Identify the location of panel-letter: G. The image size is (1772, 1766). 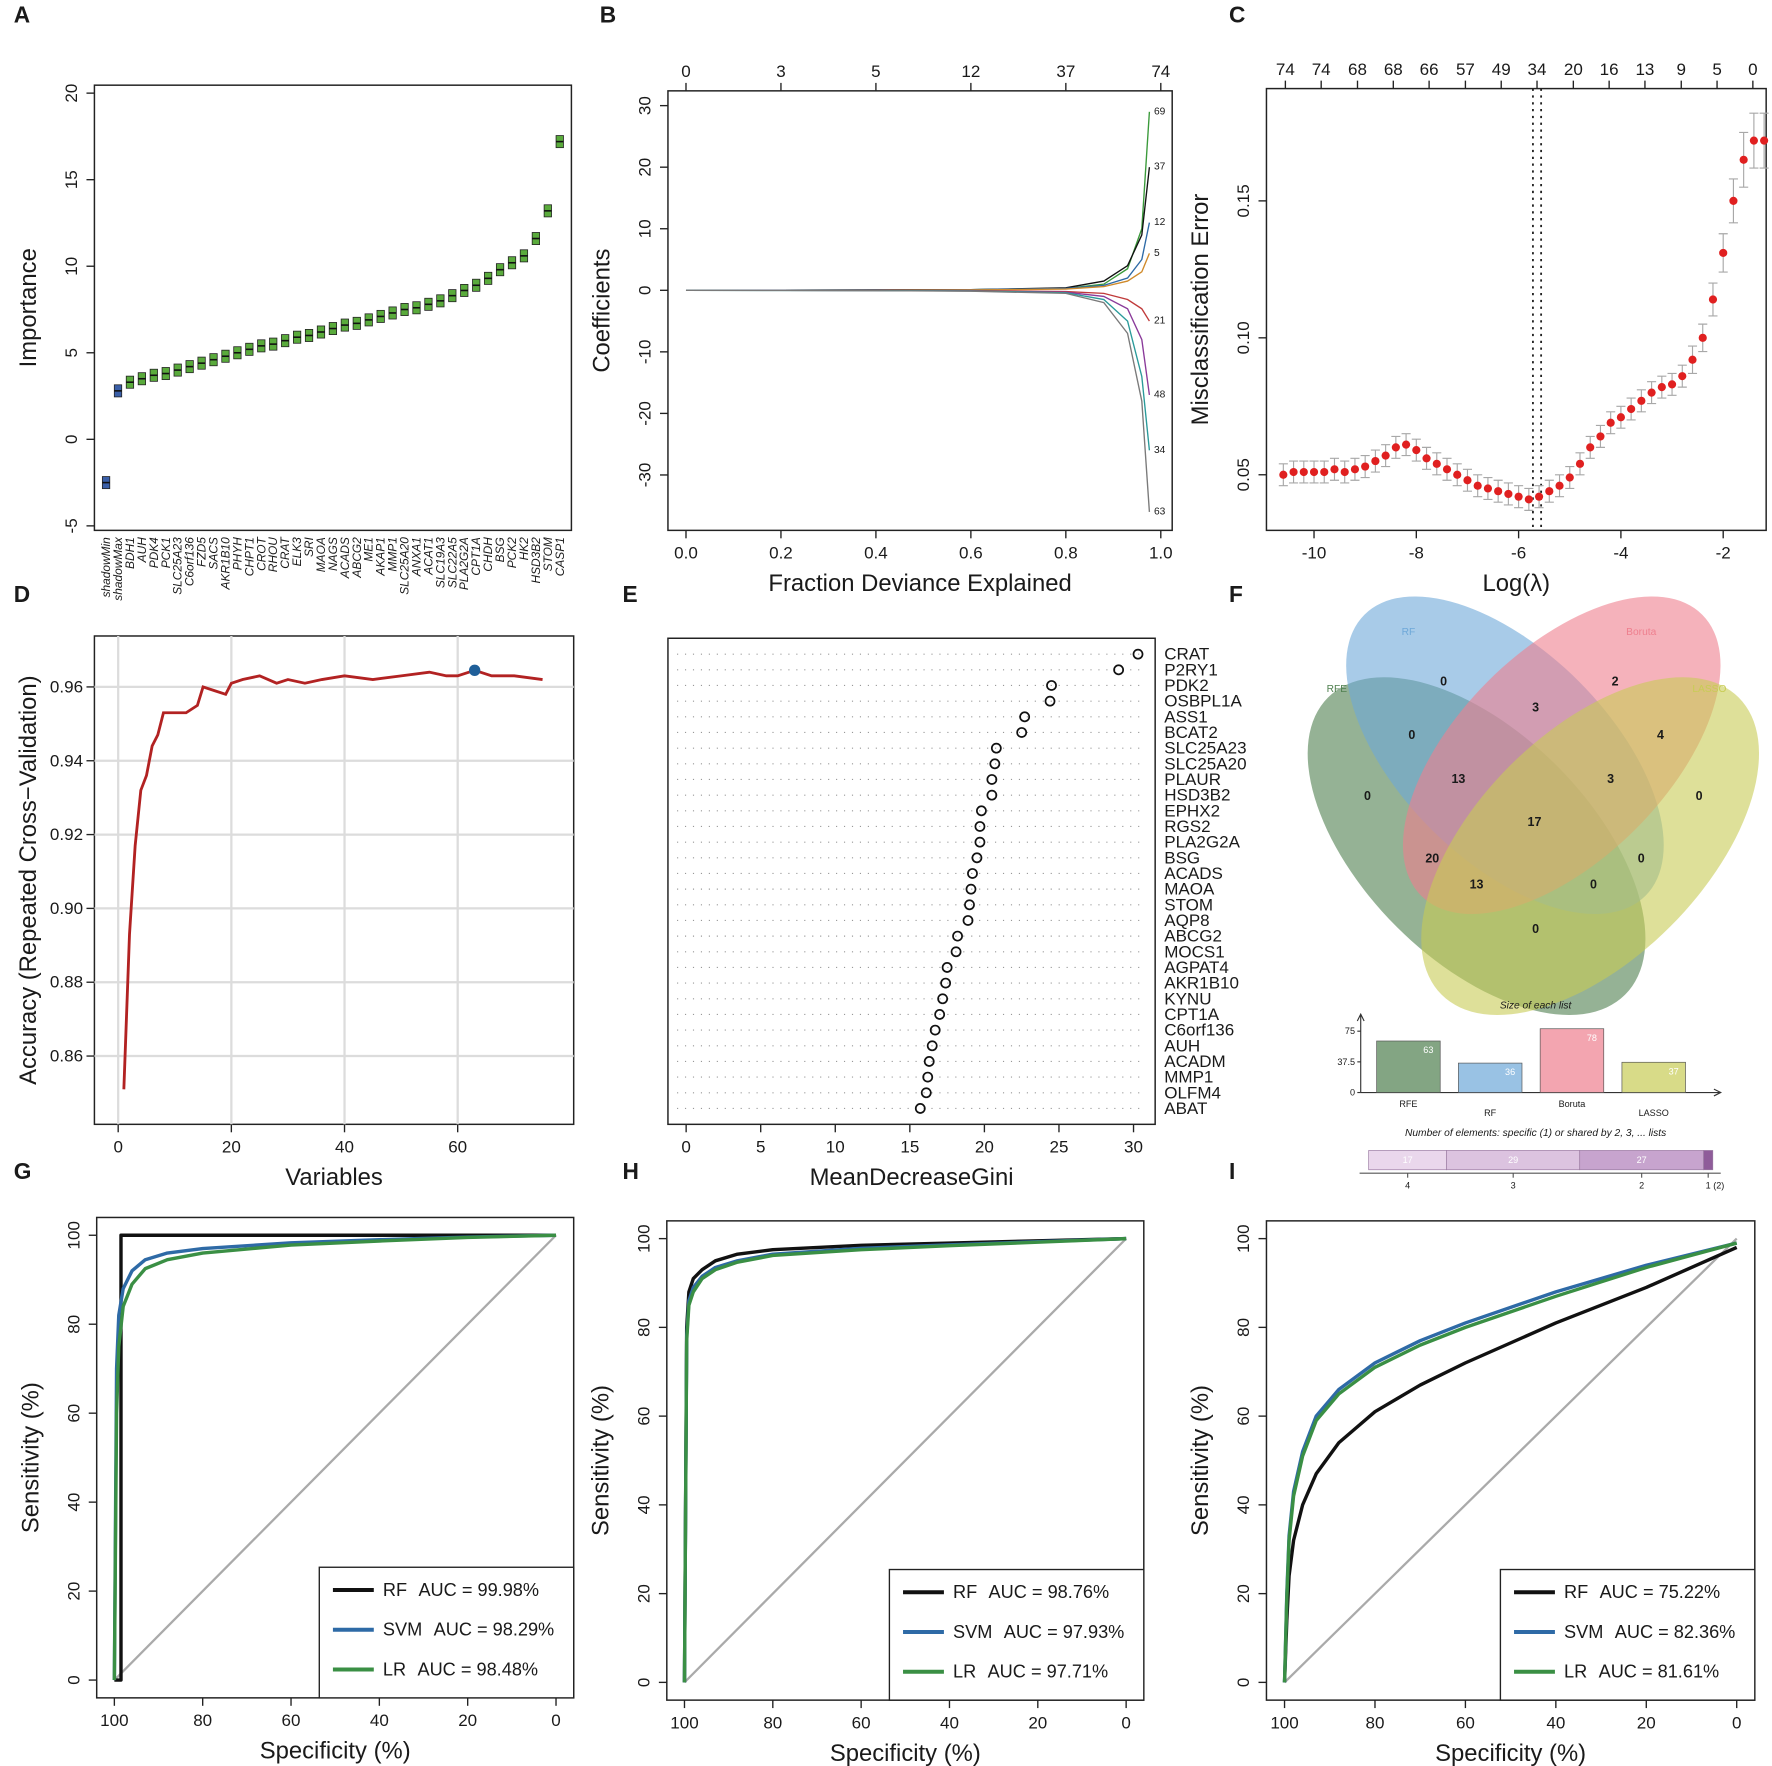
(23, 1171).